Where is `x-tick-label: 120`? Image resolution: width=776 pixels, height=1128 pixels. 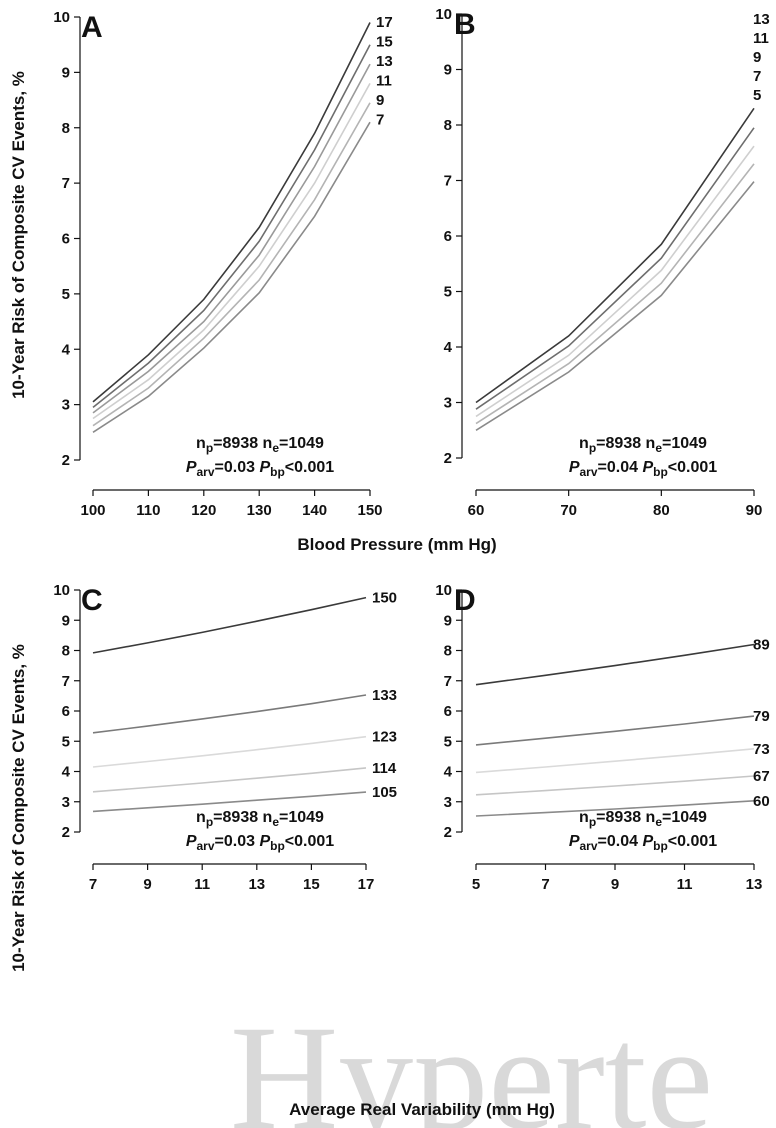 x-tick-label: 120 is located at coordinates (203, 510).